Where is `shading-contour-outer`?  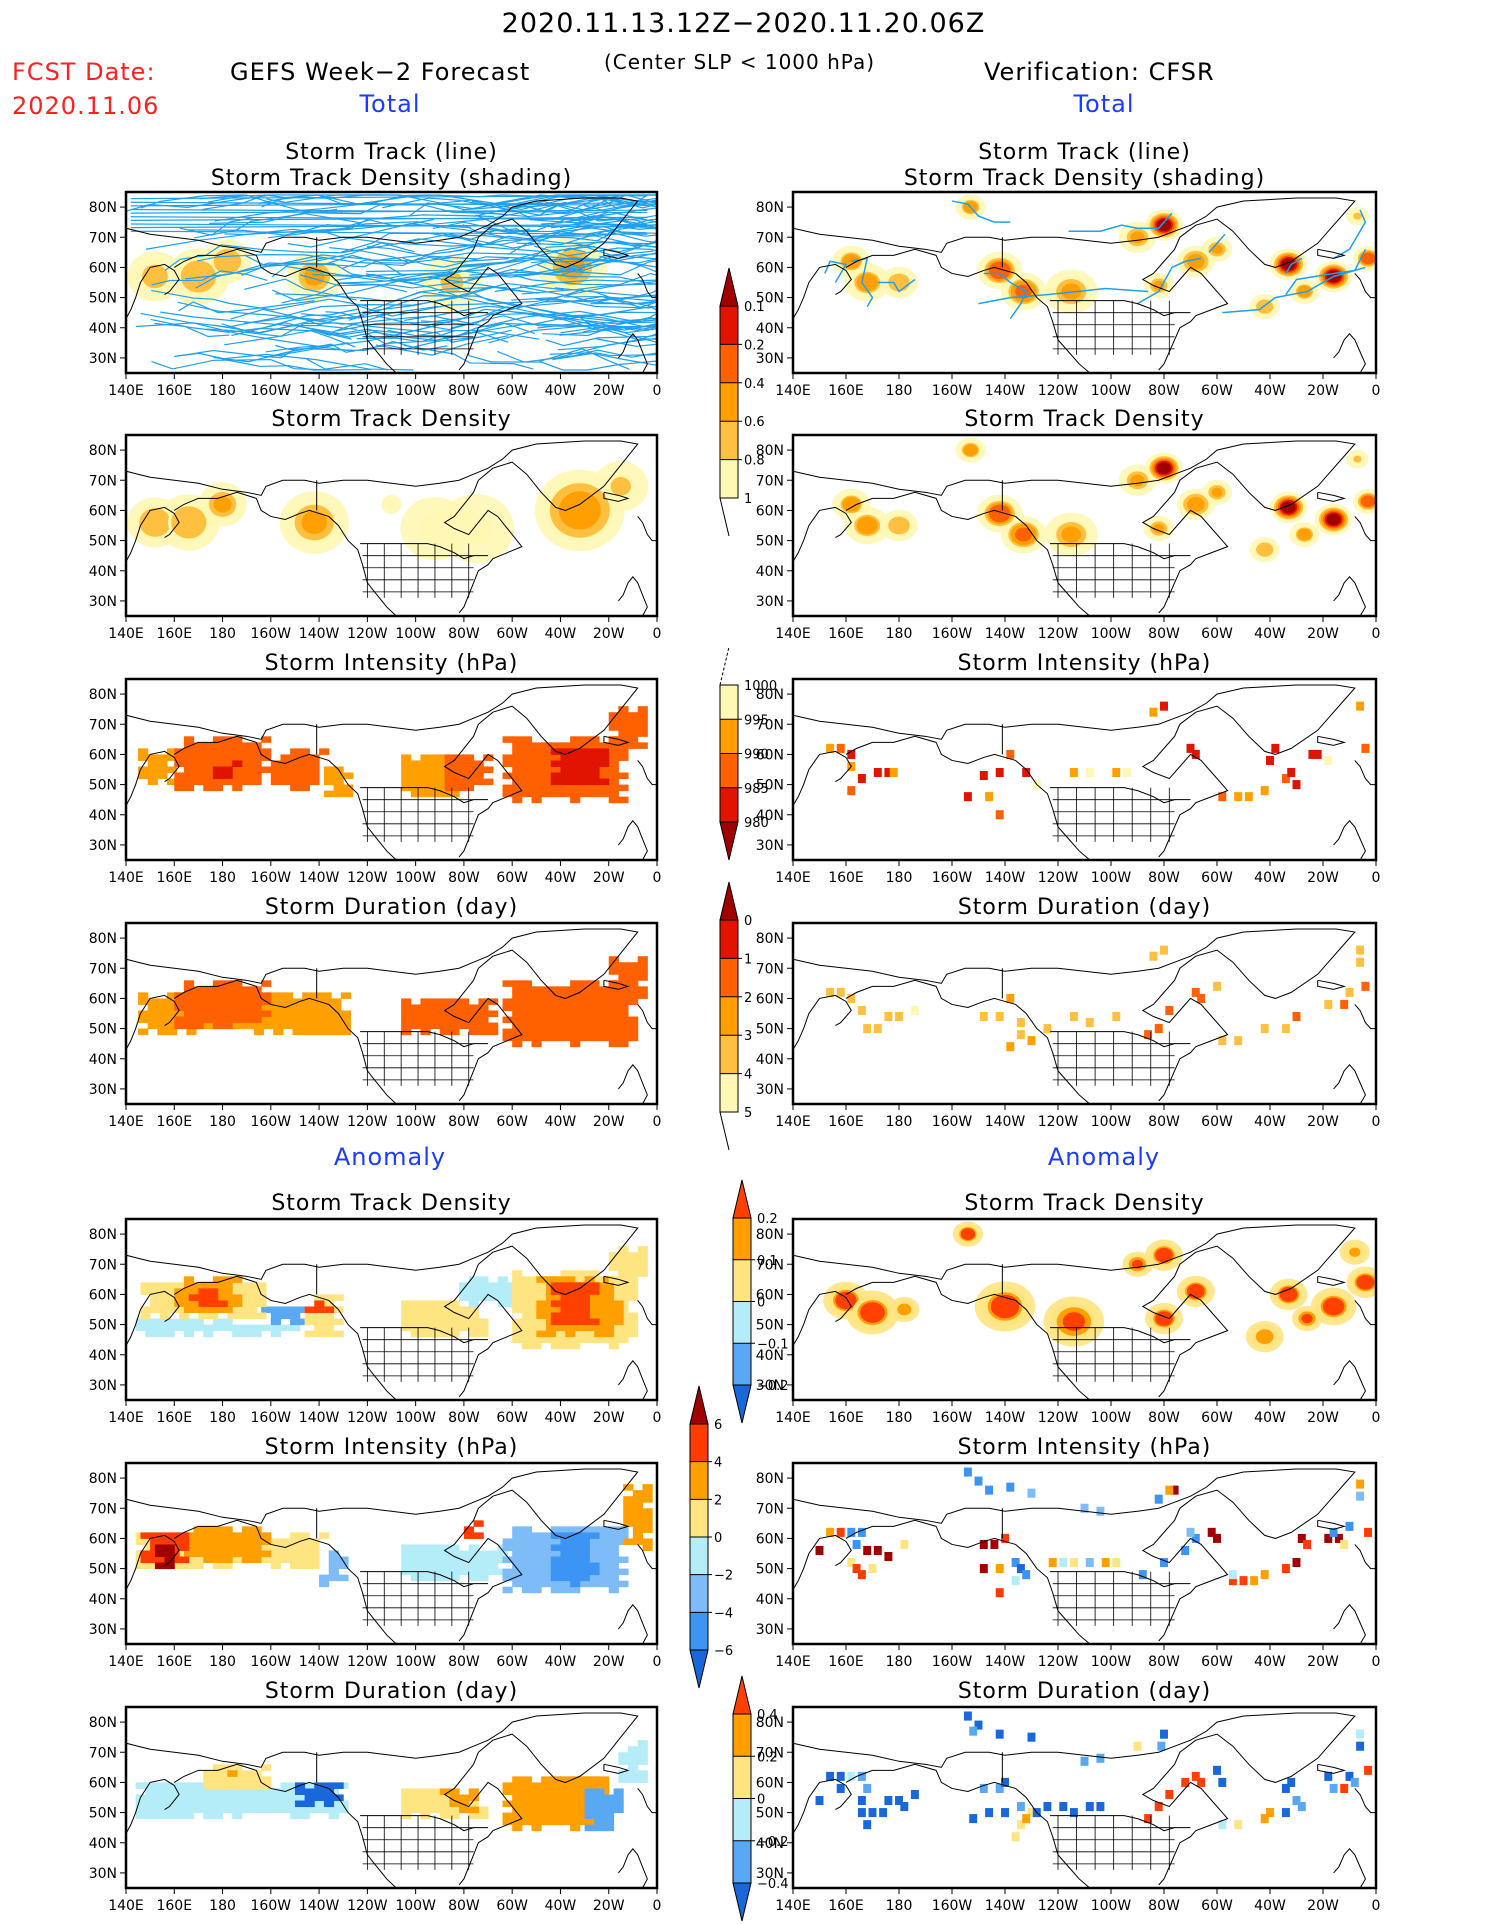 shading-contour-outer is located at coordinates (155, 522).